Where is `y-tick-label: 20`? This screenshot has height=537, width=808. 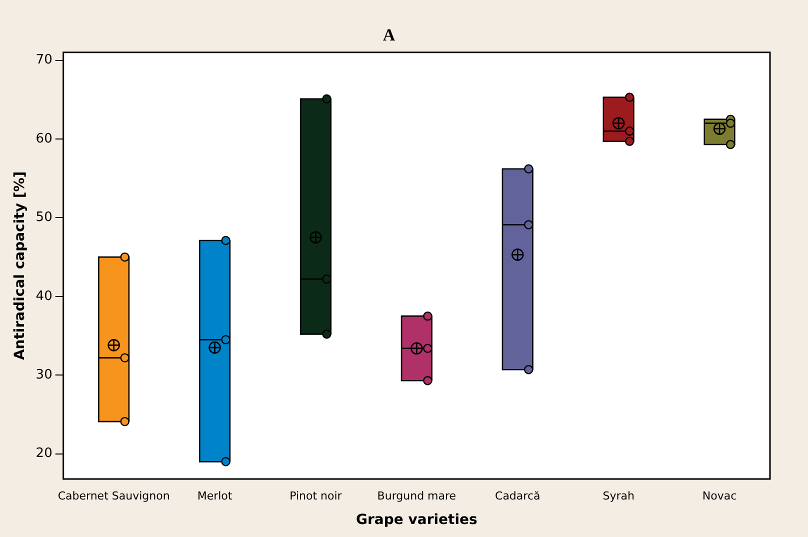
y-tick-label: 20 is located at coordinates (44, 454).